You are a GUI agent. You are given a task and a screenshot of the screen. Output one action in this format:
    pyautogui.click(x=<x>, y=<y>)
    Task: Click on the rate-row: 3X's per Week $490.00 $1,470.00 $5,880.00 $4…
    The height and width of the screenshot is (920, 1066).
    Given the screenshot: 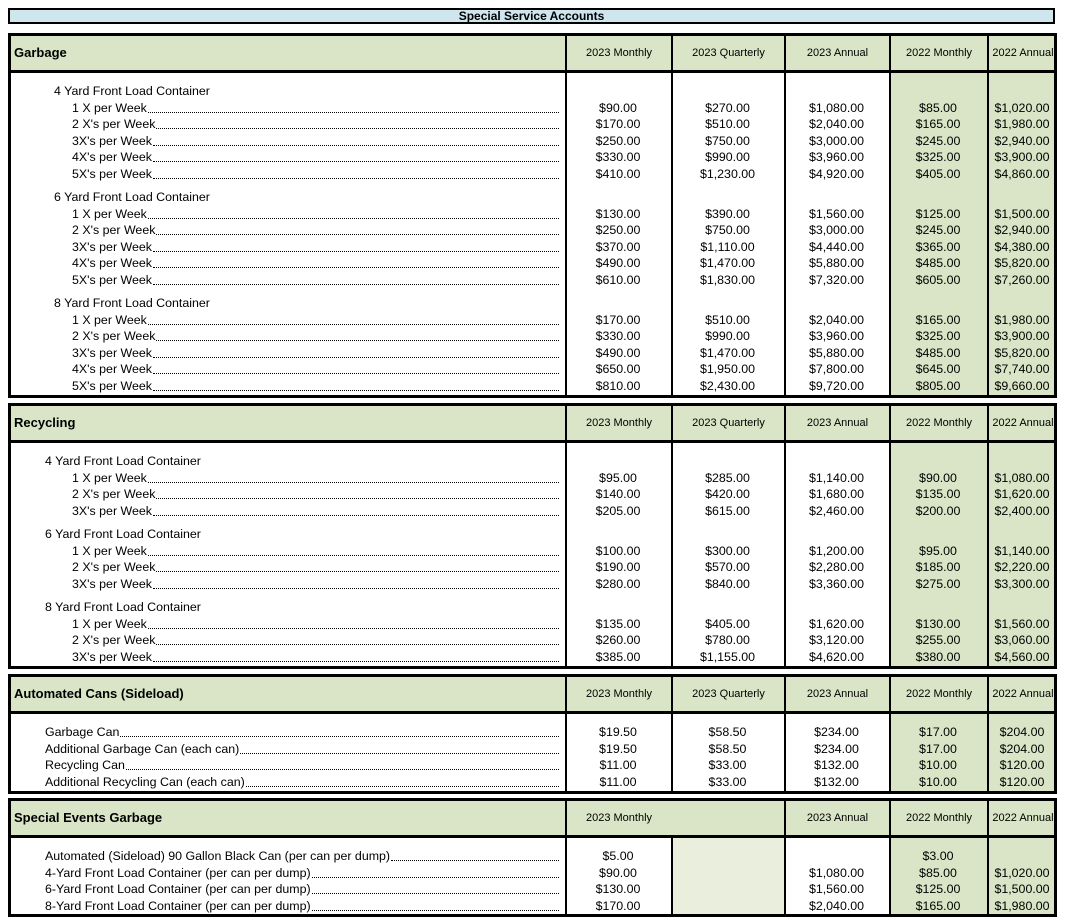 What is the action you would take?
    pyautogui.click(x=532, y=353)
    